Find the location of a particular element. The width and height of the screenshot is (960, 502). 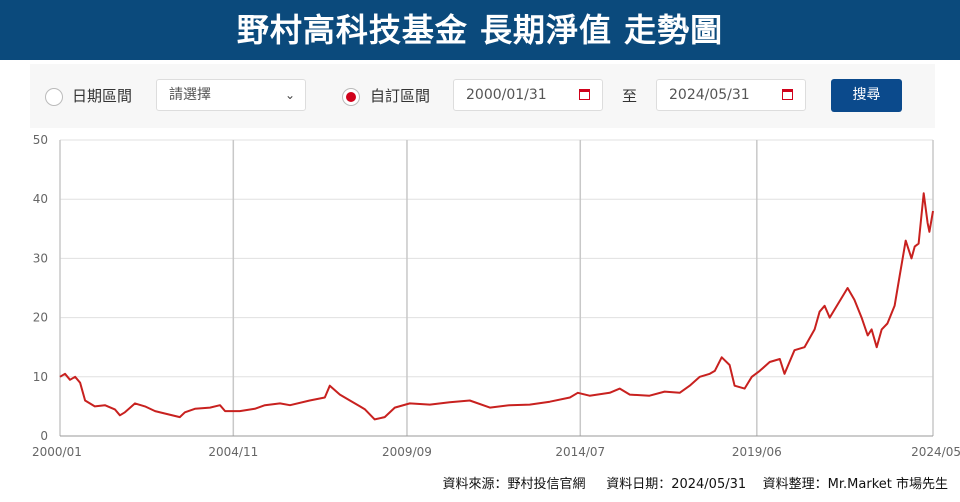

y-tick-label: 10 is located at coordinates (40, 377).